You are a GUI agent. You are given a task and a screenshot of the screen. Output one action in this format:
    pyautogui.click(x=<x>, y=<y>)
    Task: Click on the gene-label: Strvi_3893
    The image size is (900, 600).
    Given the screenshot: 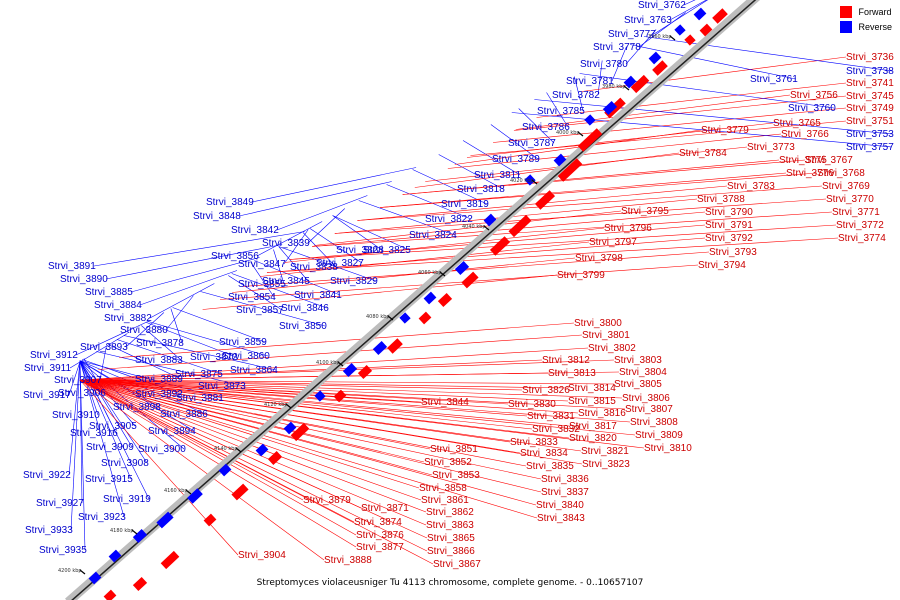 What is the action you would take?
    pyautogui.click(x=104, y=347)
    